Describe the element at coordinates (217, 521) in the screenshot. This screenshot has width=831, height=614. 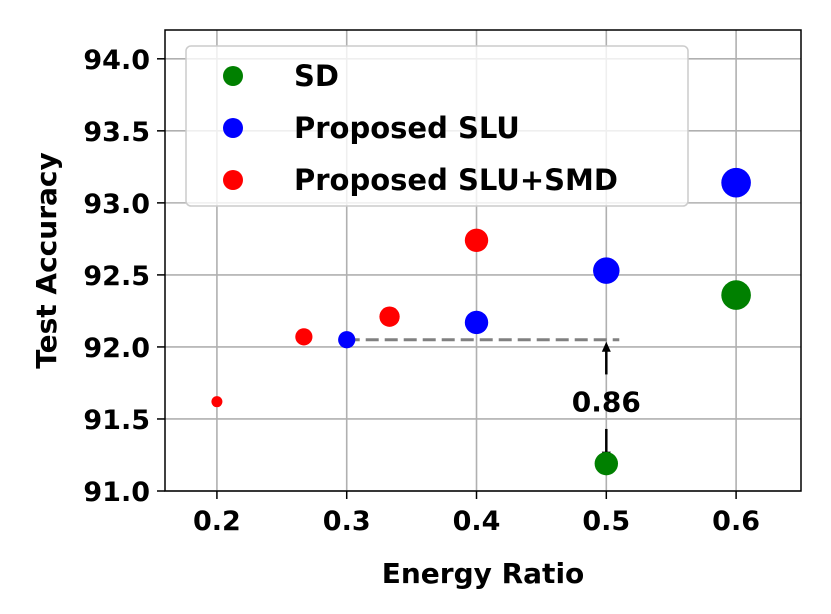
I see `x-tick-label: 0.2` at that location.